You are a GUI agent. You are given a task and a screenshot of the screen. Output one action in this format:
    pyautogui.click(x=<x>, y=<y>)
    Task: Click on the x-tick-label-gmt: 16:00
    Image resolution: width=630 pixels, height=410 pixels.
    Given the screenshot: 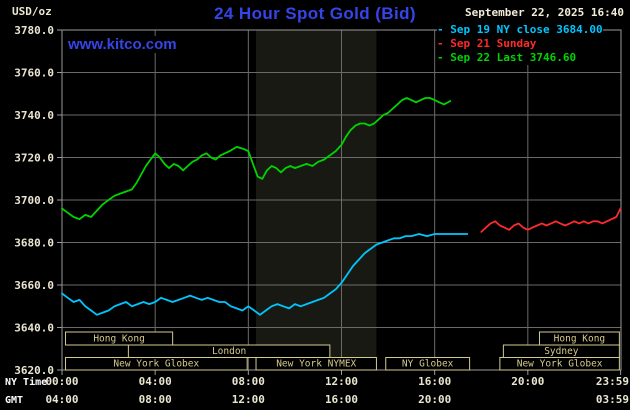 What is the action you would take?
    pyautogui.click(x=341, y=399)
    